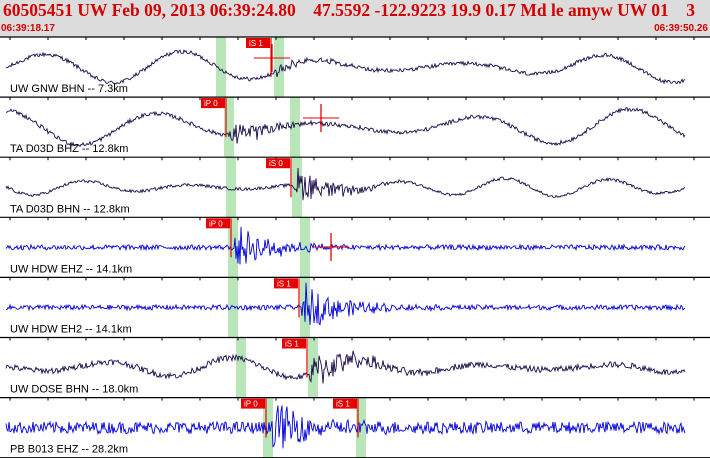 This screenshot has width=710, height=458. What do you see at coordinates (279, 178) in the screenshot?
I see `phase-pick-flag: iS 0` at bounding box center [279, 178].